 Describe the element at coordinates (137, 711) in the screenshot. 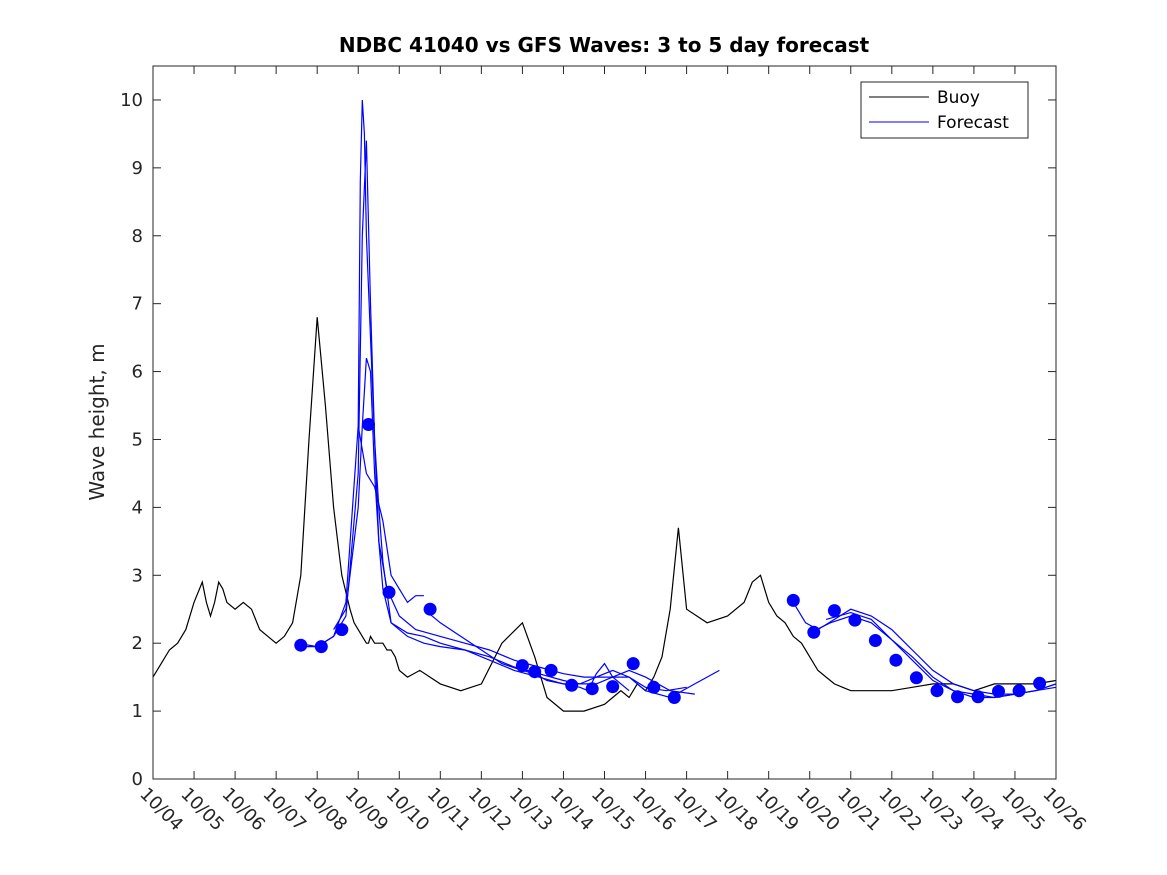

I see `y-tick-label: 1` at that location.